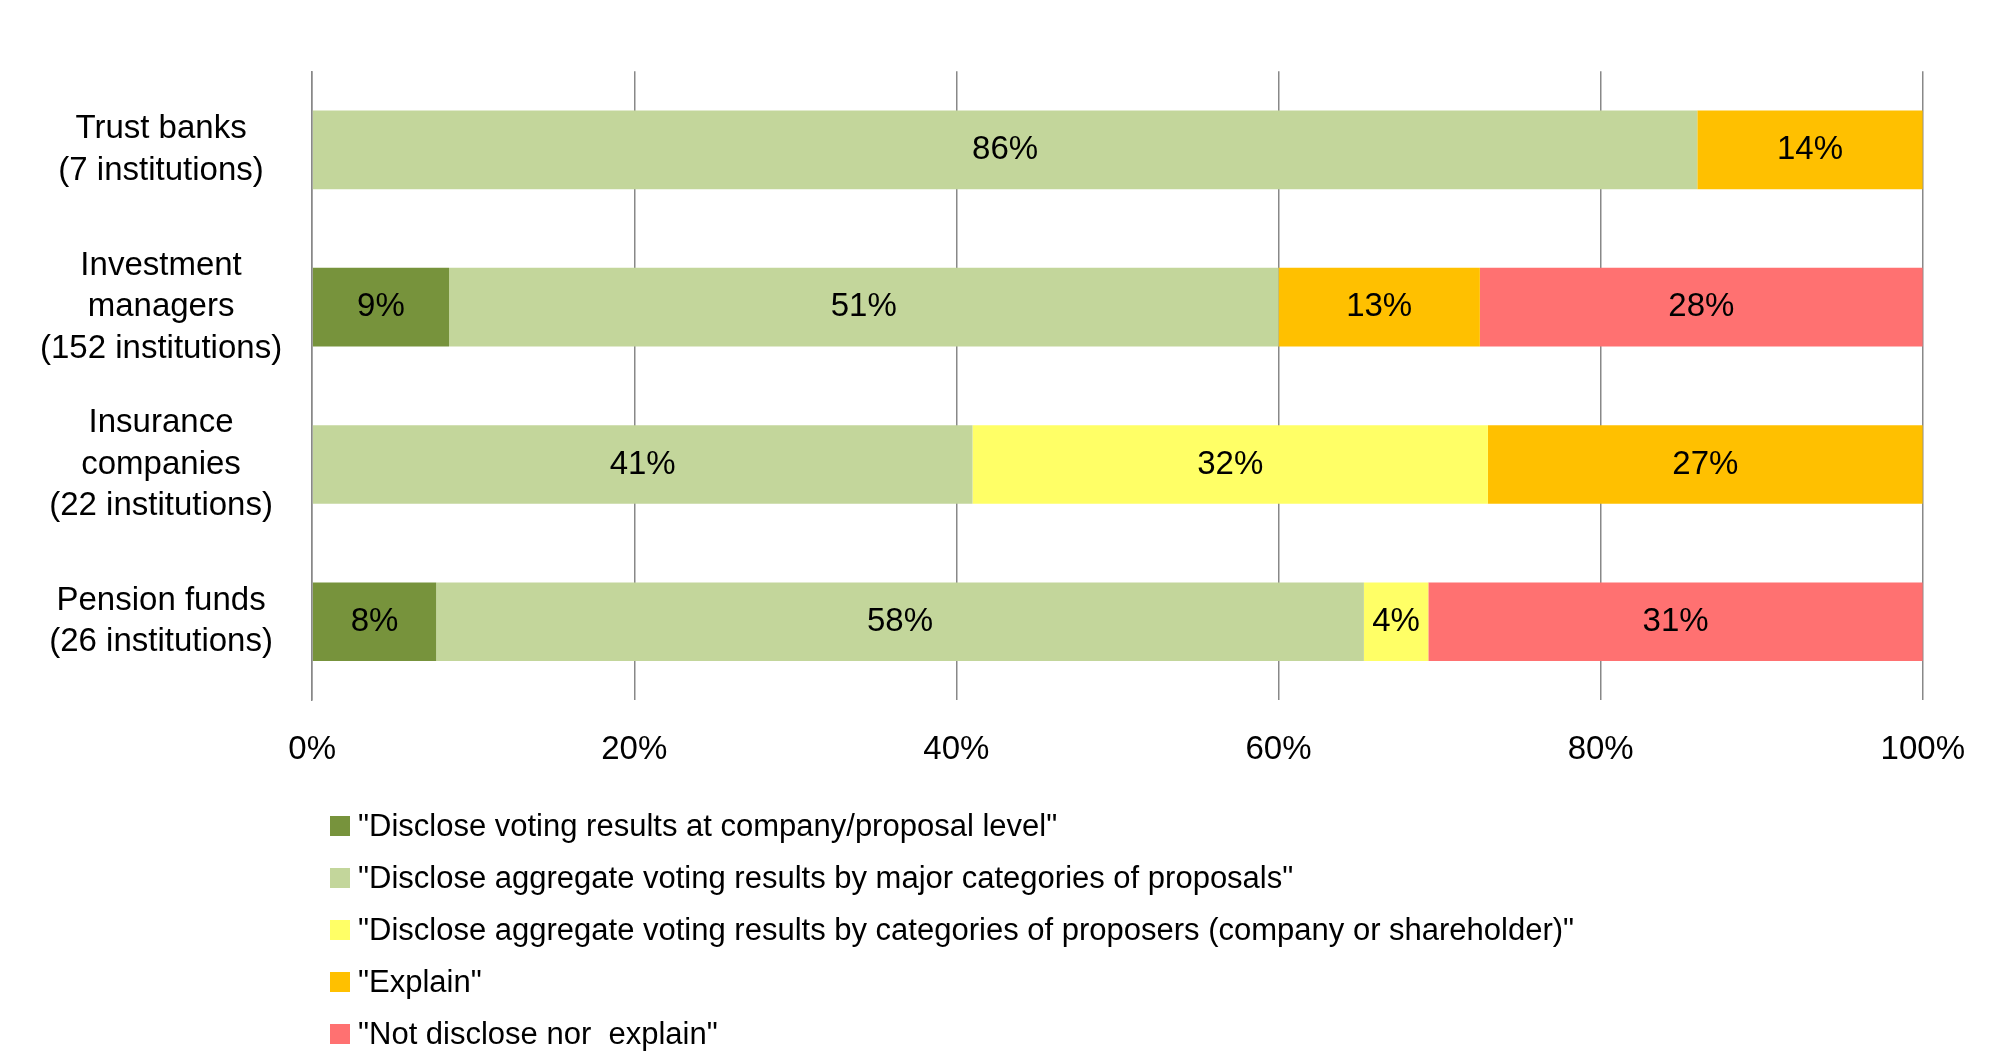 Image resolution: width=1995 pixels, height=1053 pixels. What do you see at coordinates (900, 619) in the screenshot?
I see `data-label: 58%` at bounding box center [900, 619].